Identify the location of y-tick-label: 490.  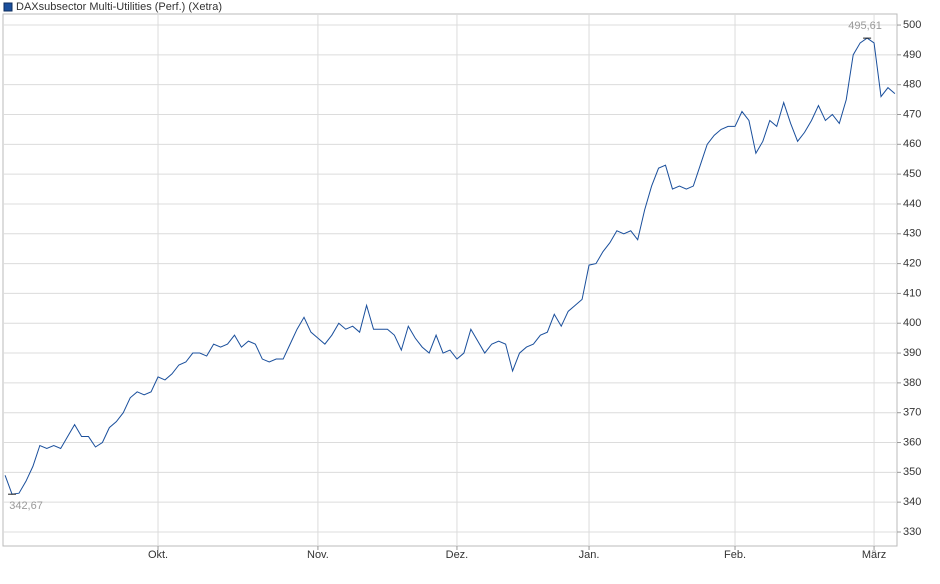
(912, 55).